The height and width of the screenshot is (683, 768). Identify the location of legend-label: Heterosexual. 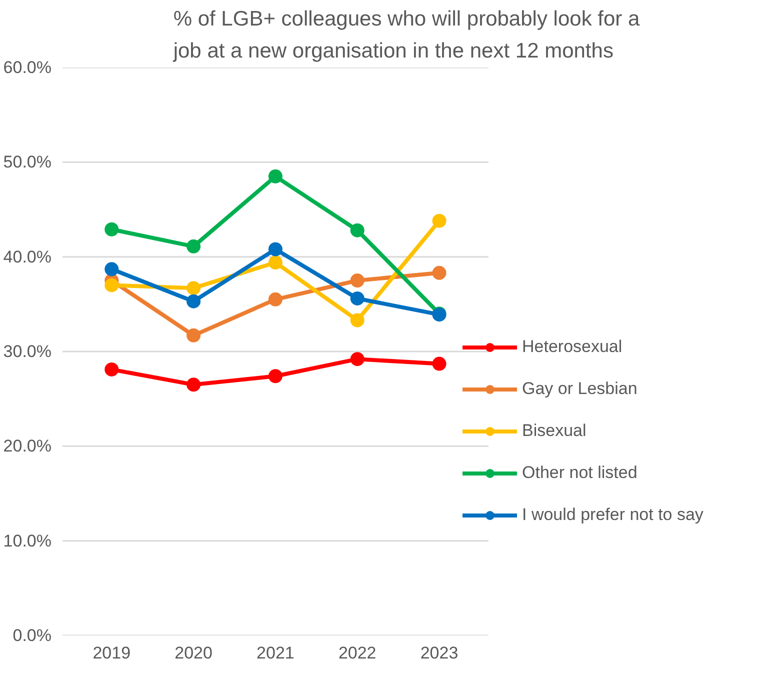
(572, 347).